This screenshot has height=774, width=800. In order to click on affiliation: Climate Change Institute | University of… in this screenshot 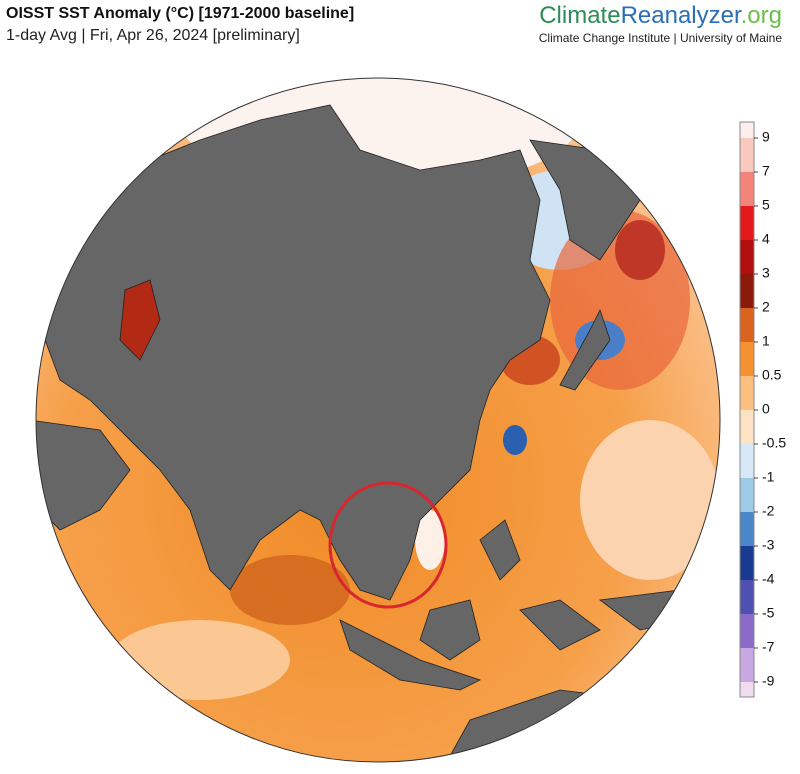, I will do `click(661, 38)`.